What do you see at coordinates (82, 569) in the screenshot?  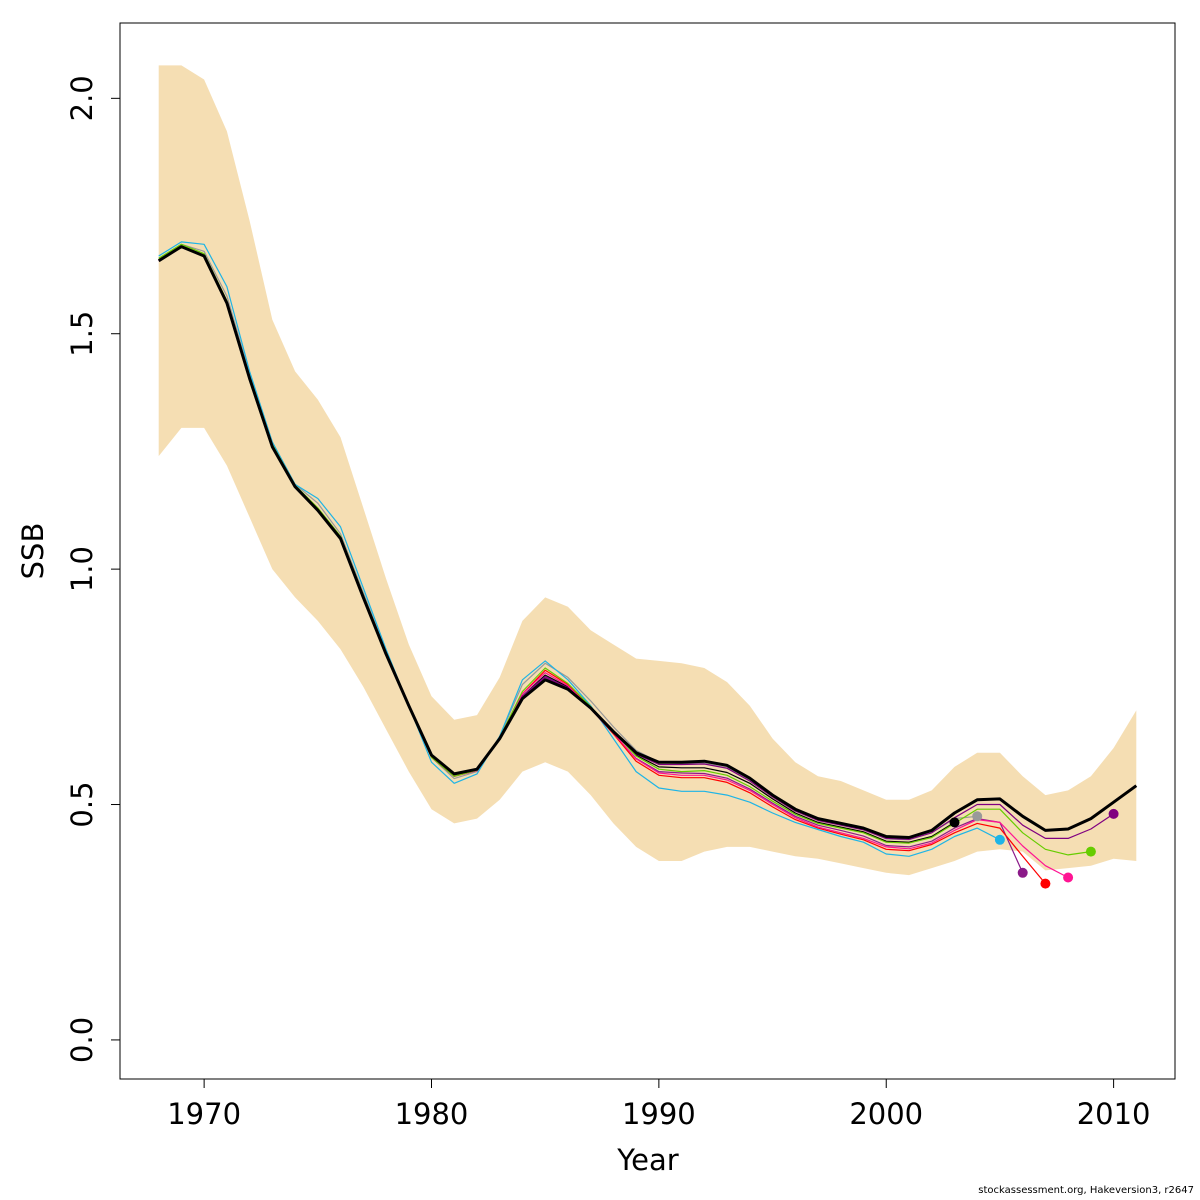 I see `y-tick-label-2: 1.0` at bounding box center [82, 569].